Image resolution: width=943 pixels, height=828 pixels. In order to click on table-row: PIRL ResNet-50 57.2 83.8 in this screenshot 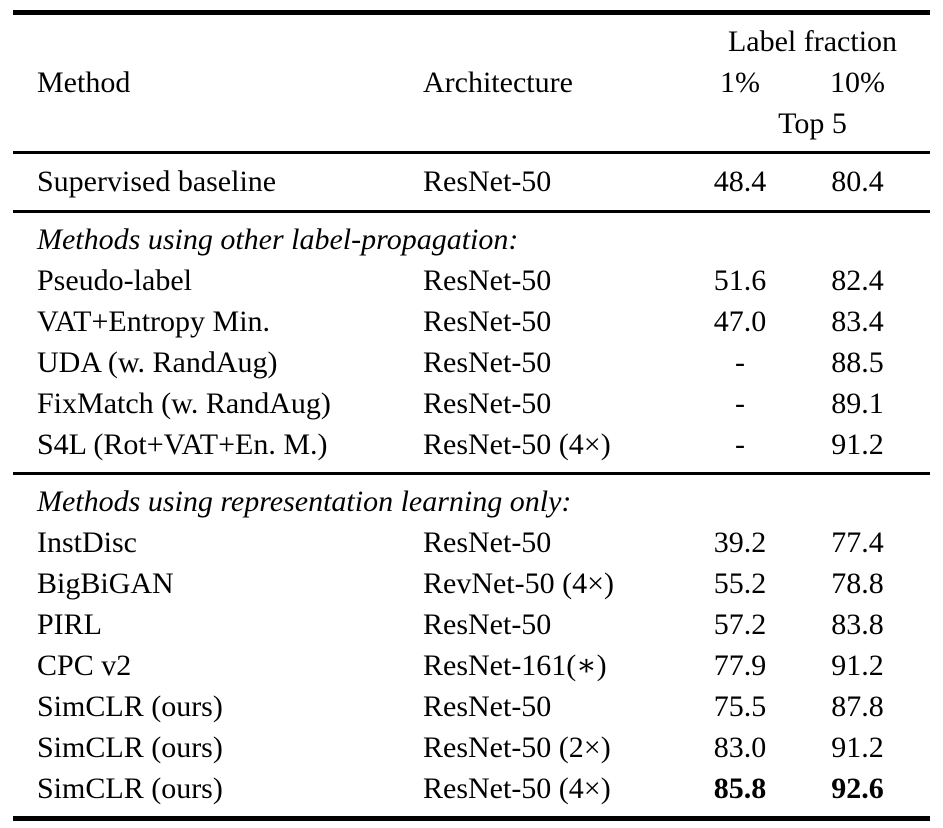, I will do `click(471, 624)`.